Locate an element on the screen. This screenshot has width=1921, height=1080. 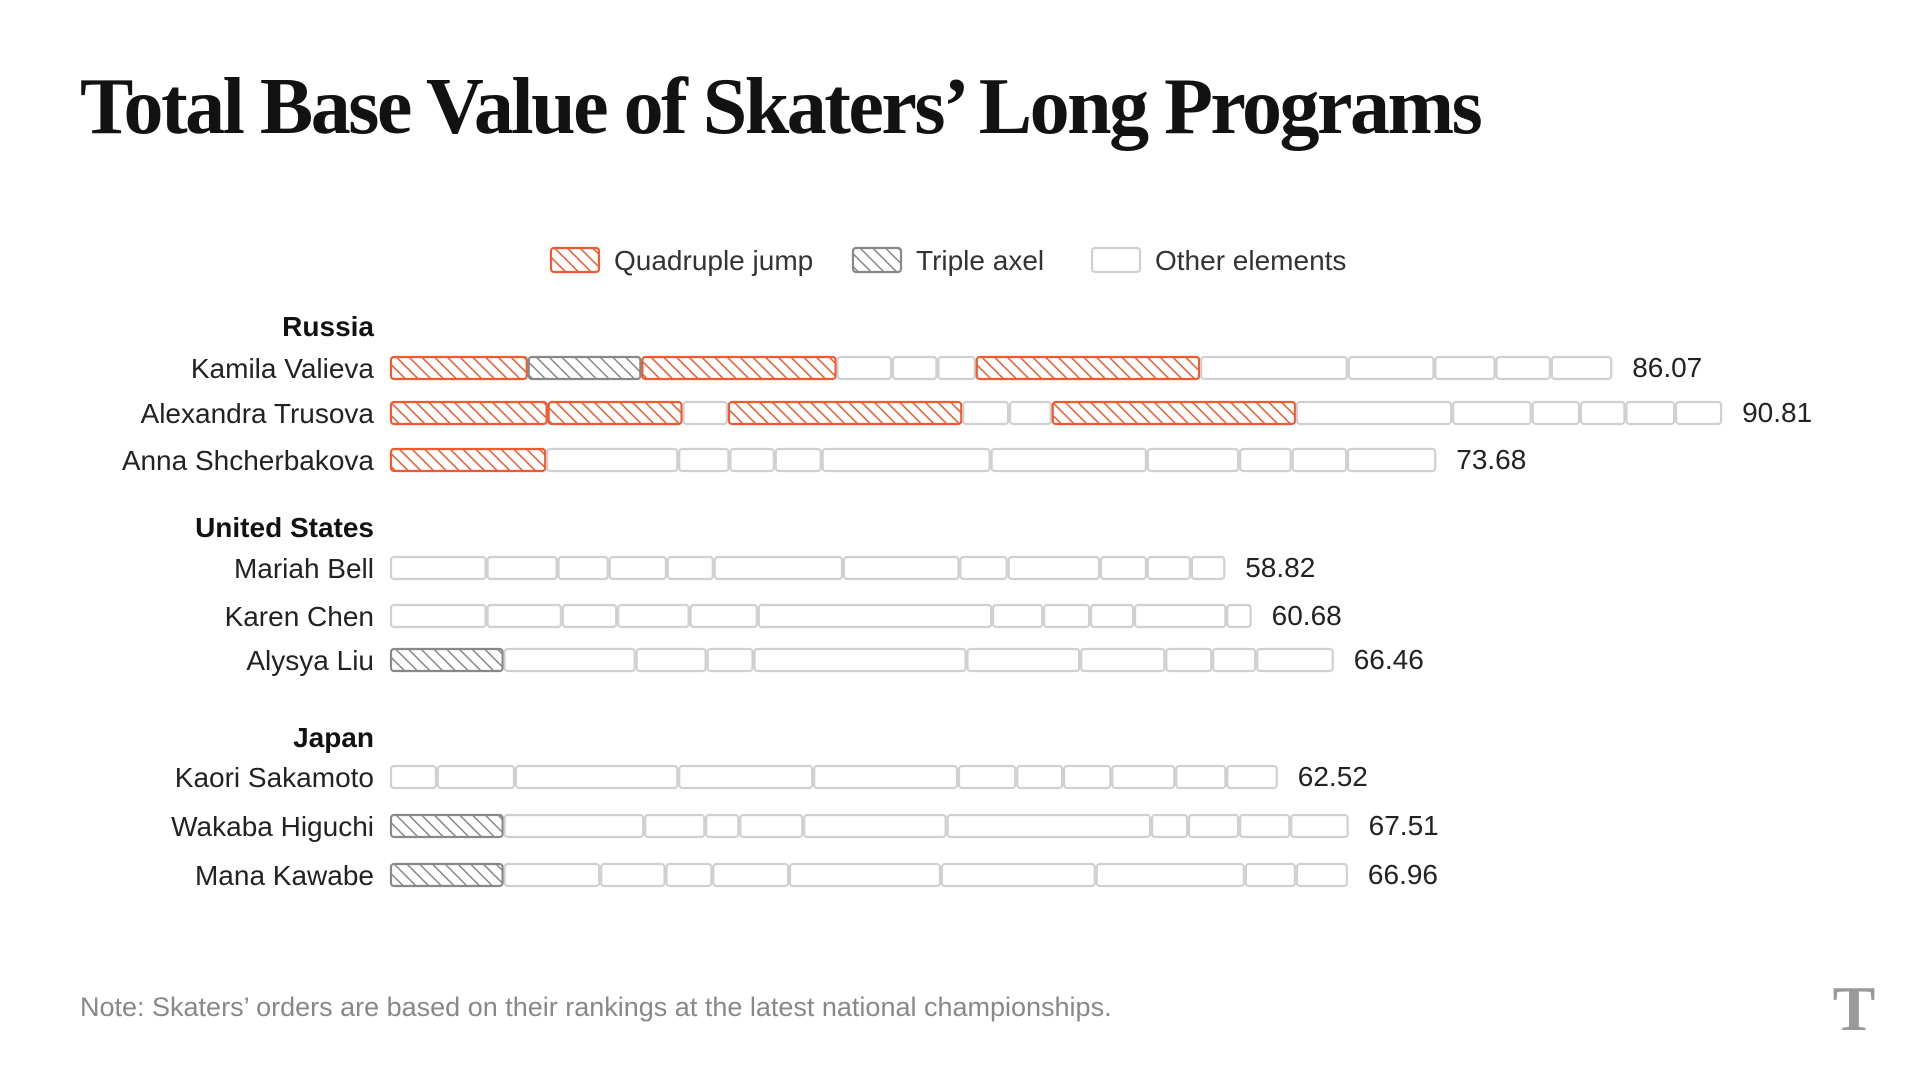
legend-item-quad: Quadruple jump is located at coordinates (681, 260).